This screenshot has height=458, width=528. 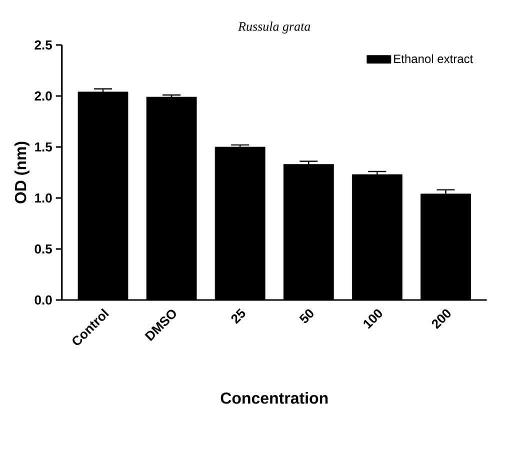 What do you see at coordinates (43, 198) in the screenshot?
I see `y-tick-label: 1.0` at bounding box center [43, 198].